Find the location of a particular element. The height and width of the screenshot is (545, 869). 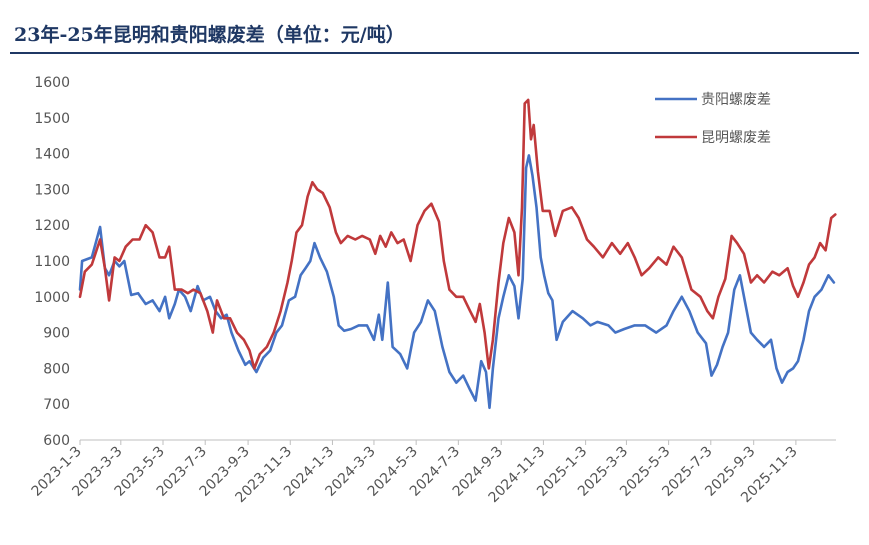

y-tick-label: 1300 is located at coordinates (52, 190).